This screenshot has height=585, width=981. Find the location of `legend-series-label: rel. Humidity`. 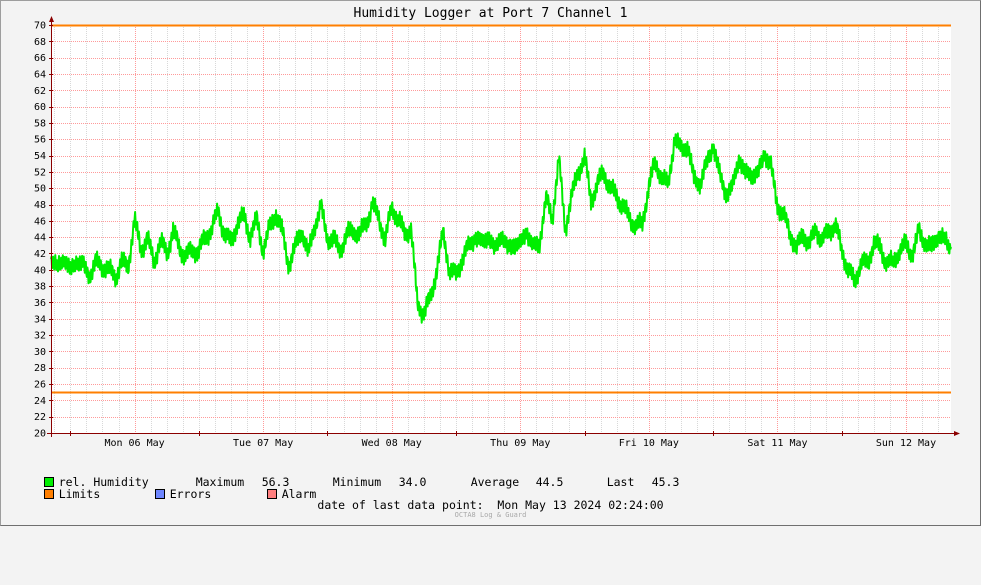

legend-series-label: rel. Humidity is located at coordinates (103, 482).